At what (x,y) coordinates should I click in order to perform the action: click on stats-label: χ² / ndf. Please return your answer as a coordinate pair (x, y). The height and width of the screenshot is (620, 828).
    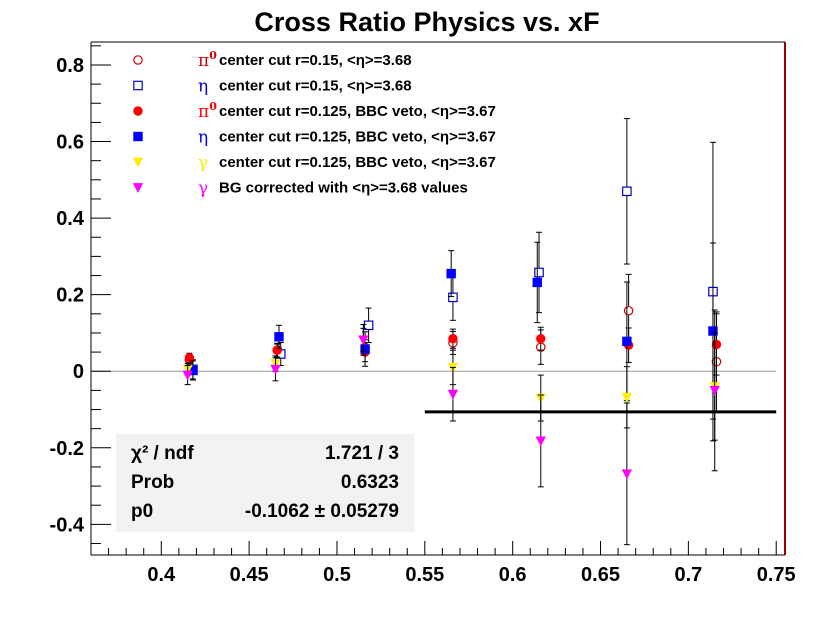
    Looking at the image, I should click on (162, 453).